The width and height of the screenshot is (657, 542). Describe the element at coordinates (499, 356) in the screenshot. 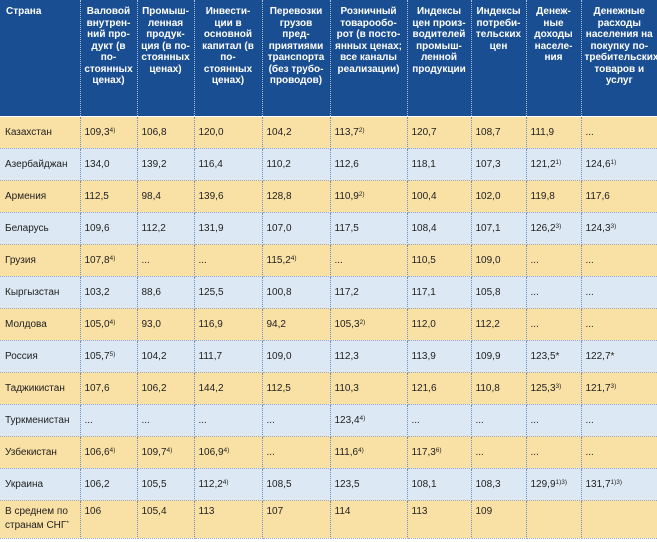

I see `value-cell: 109,9` at that location.